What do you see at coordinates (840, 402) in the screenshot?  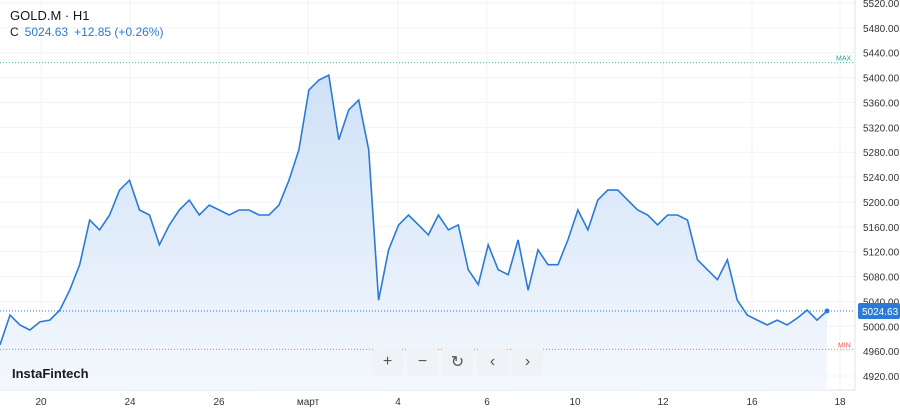 I see `x-tick-label: 18` at bounding box center [840, 402].